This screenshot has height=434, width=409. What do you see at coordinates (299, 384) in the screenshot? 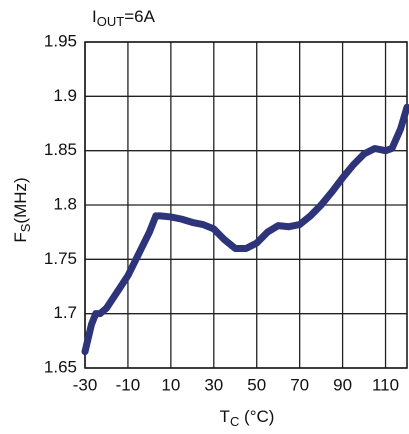
I see `x-tick-label: 70` at bounding box center [299, 384].